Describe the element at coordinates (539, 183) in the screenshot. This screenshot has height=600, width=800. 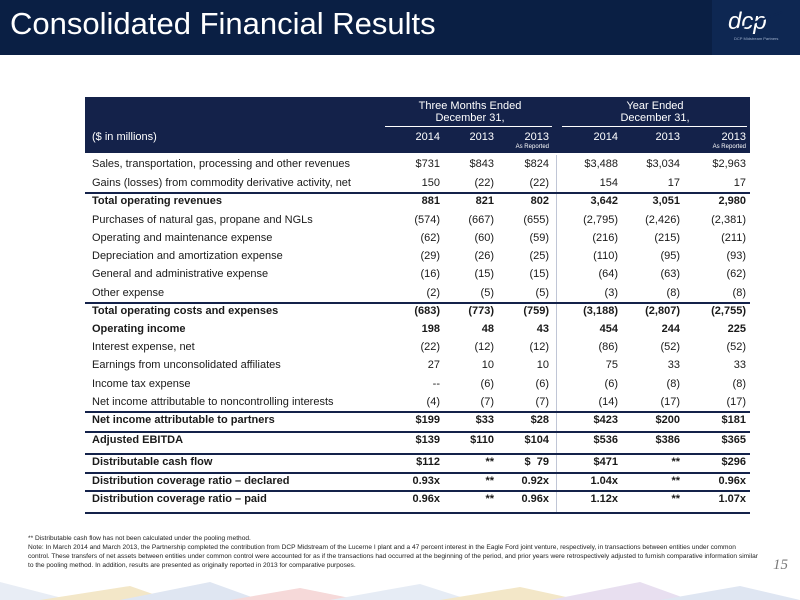
I see `table-cell: (22)` at that location.